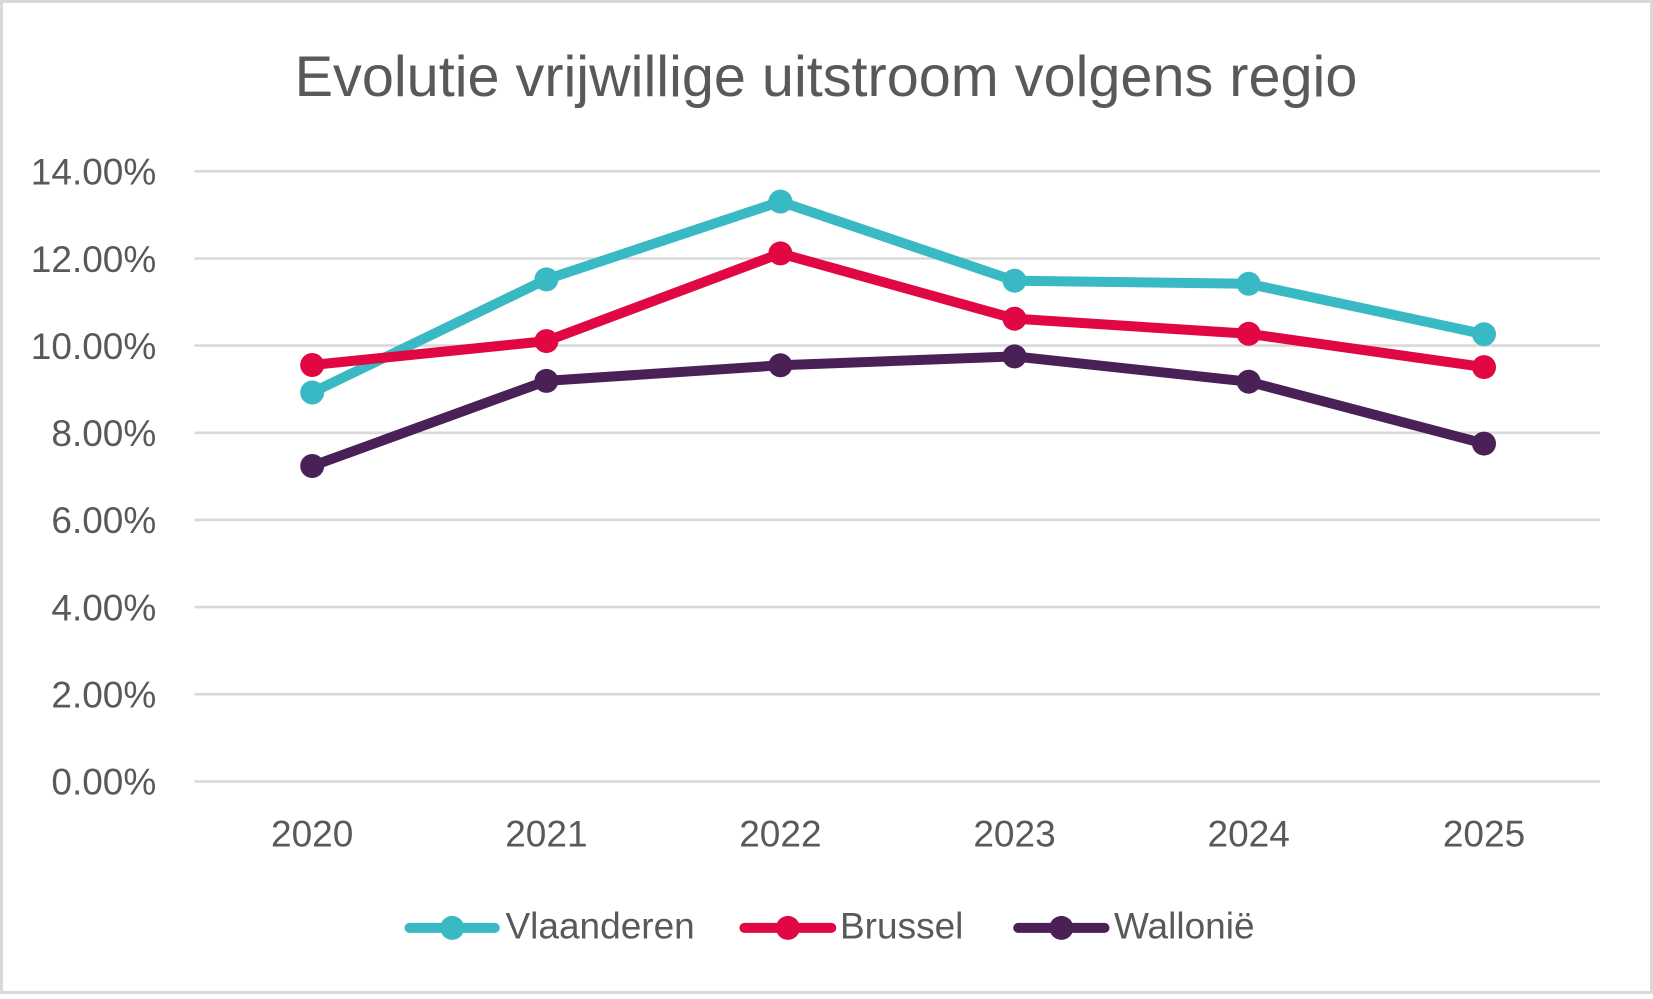 This screenshot has width=1653, height=999. I want to click on svg-text: 2020, so click(312, 833).